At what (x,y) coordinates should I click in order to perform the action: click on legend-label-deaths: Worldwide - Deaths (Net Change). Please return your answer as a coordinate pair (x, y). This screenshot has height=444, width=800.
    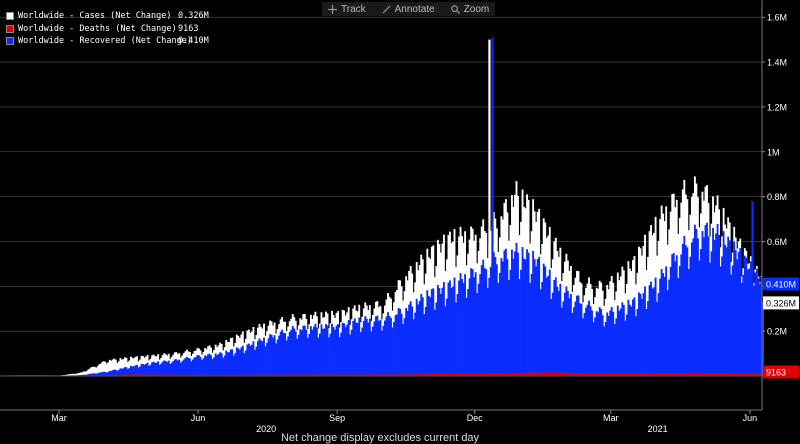
    Looking at the image, I should click on (98, 29).